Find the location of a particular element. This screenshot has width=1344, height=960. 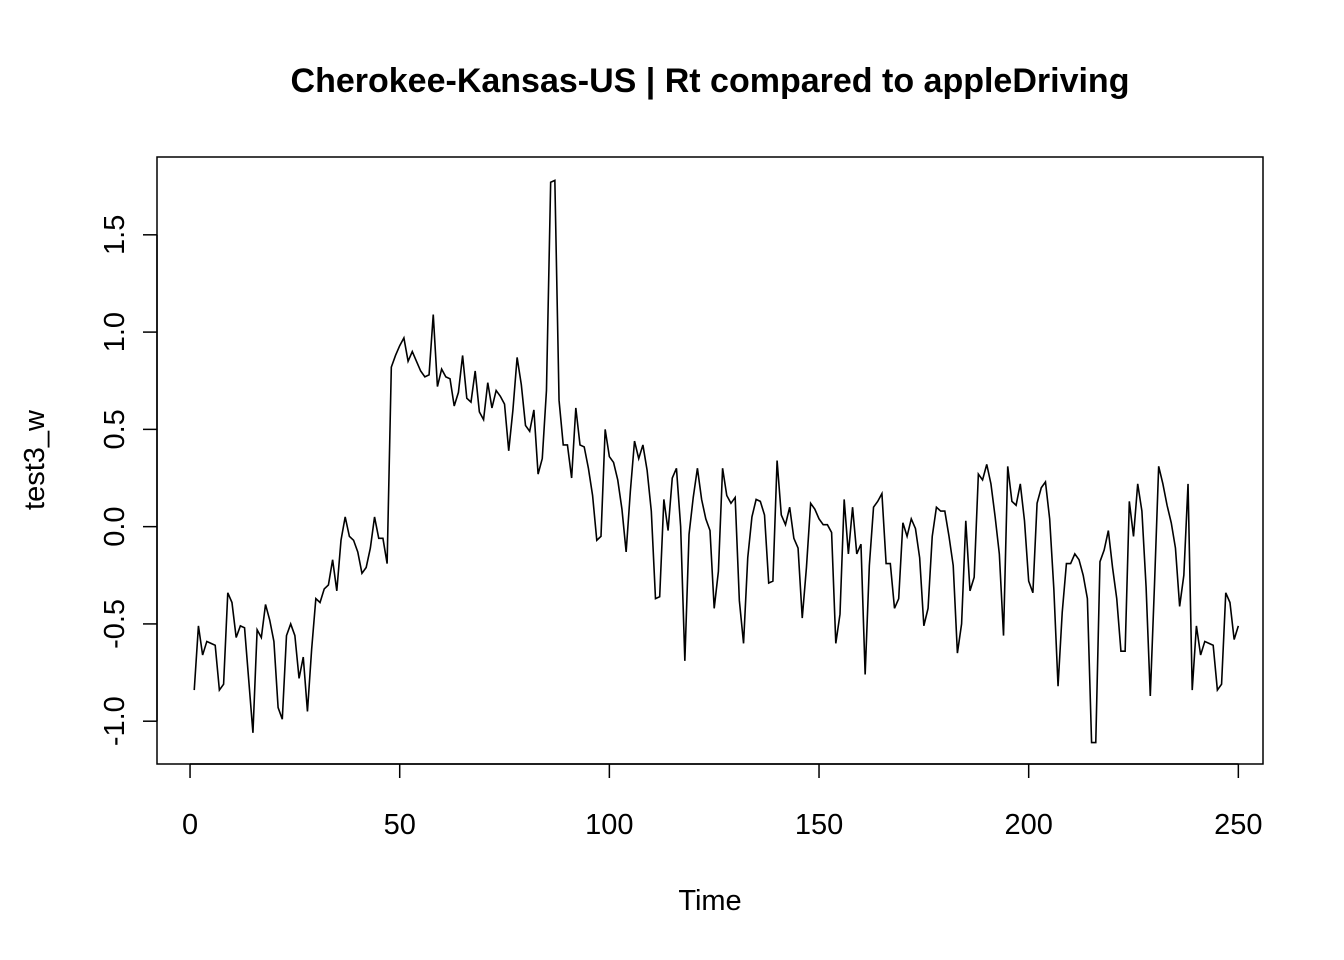

x-tick-label: 0 is located at coordinates (190, 825).